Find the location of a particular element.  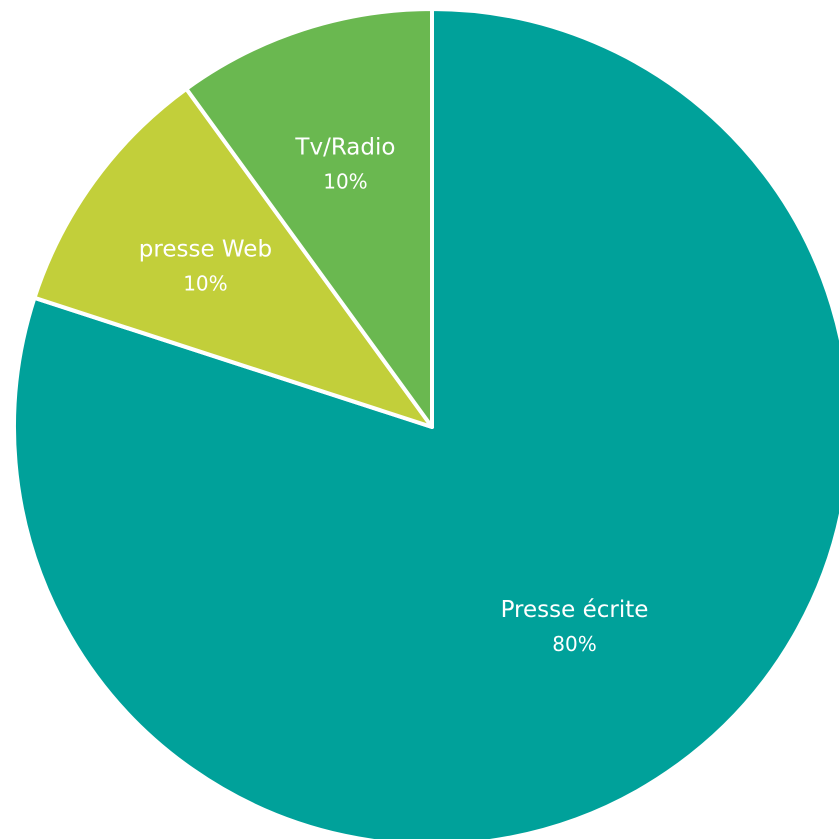

slice-label: Presse écrite is located at coordinates (575, 610).